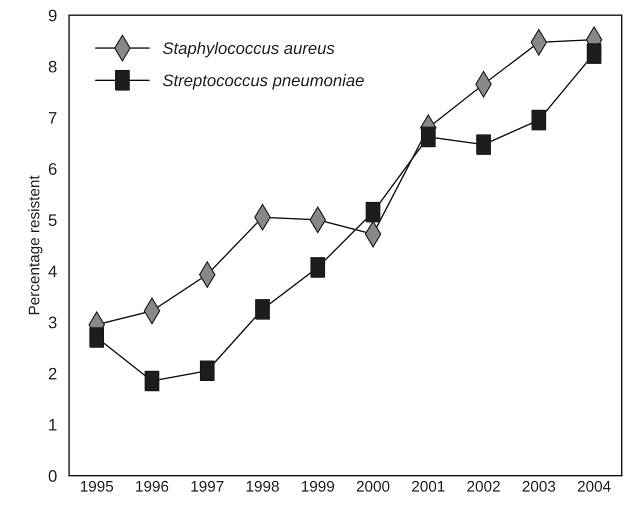 The width and height of the screenshot is (628, 506). Describe the element at coordinates (52, 272) in the screenshot. I see `y-tick-label: 4` at that location.